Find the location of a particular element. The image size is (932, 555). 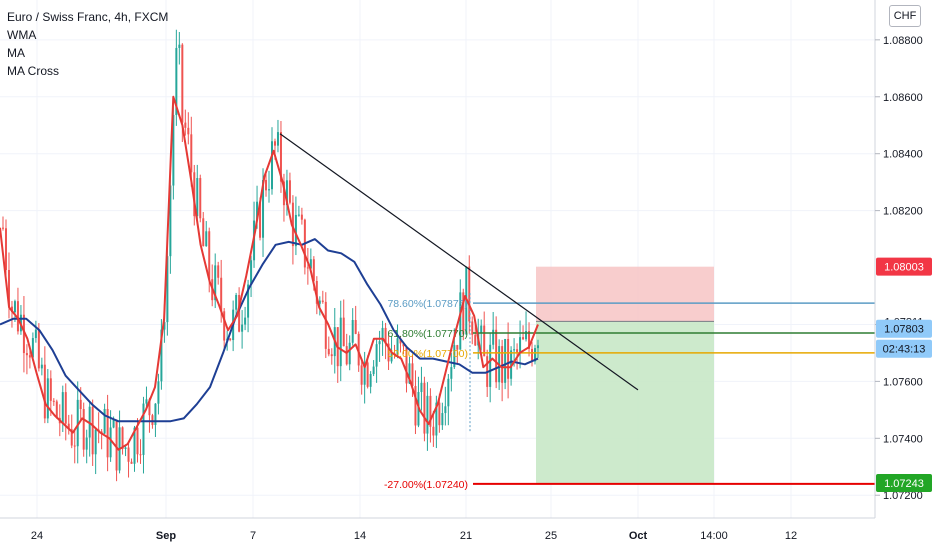

price-tag-target-bg is located at coordinates (904, 482).